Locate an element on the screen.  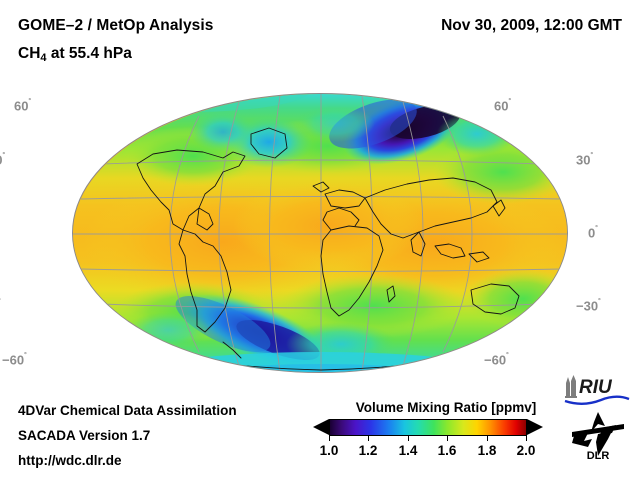
lat-label-right-m30: −30˚ is located at coordinates (589, 305).